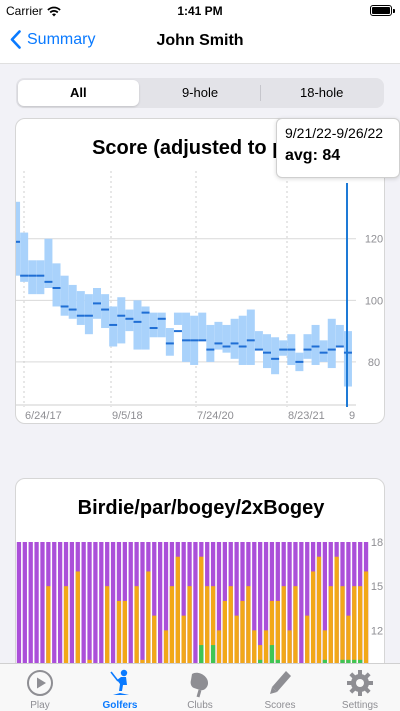  I want to click on tab-settings: Settings, so click(360, 687).